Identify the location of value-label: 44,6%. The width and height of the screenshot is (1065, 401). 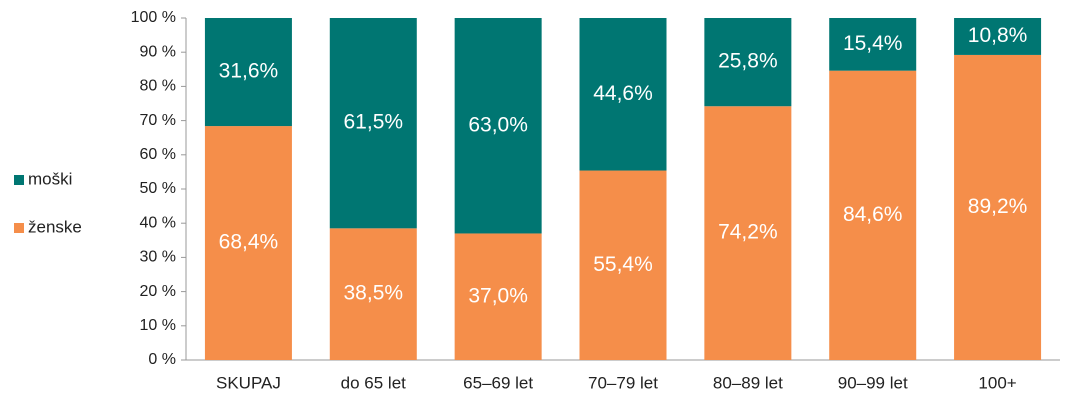
(623, 93).